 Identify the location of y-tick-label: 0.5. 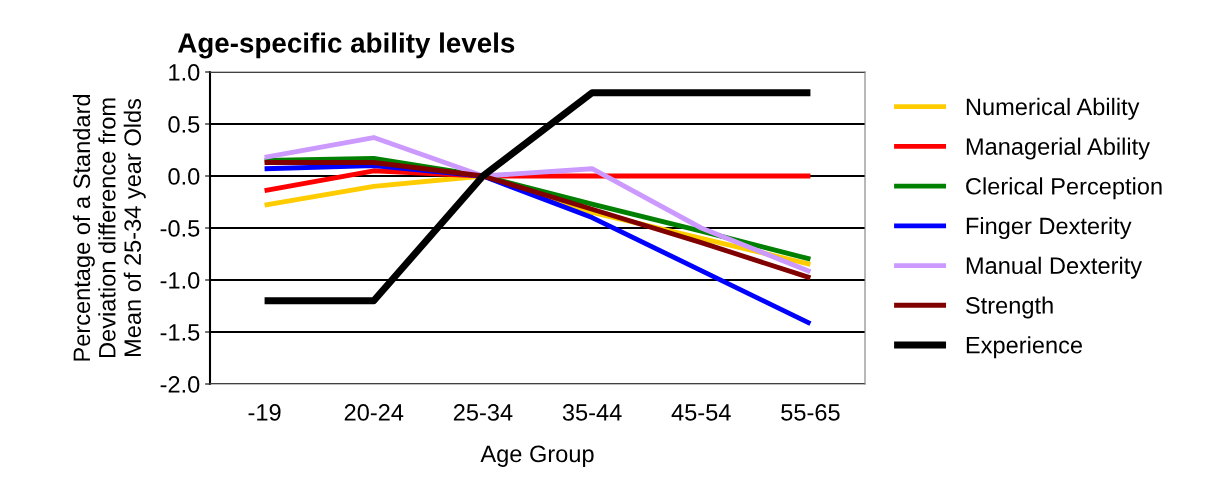
(184, 124).